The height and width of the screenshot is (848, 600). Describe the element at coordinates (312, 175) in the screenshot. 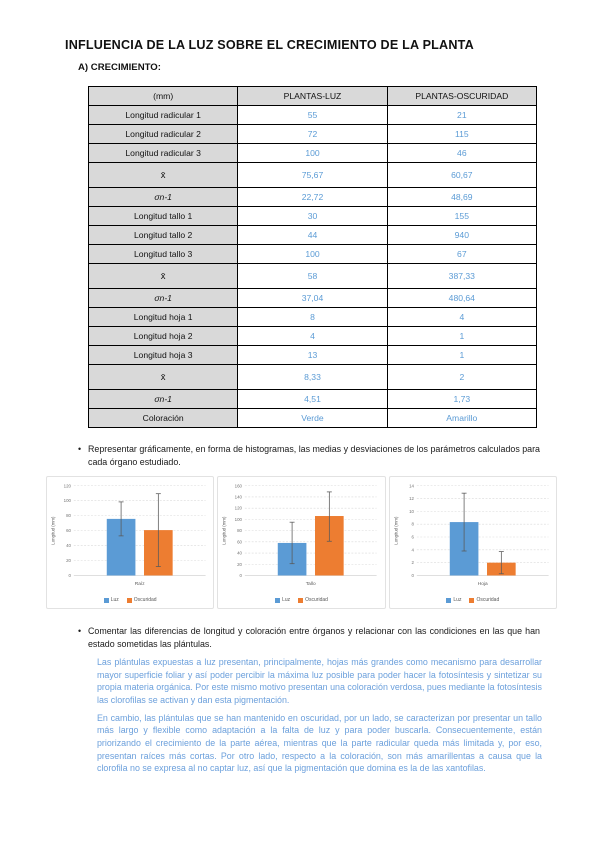

I see `cell-luz: 75,67` at that location.